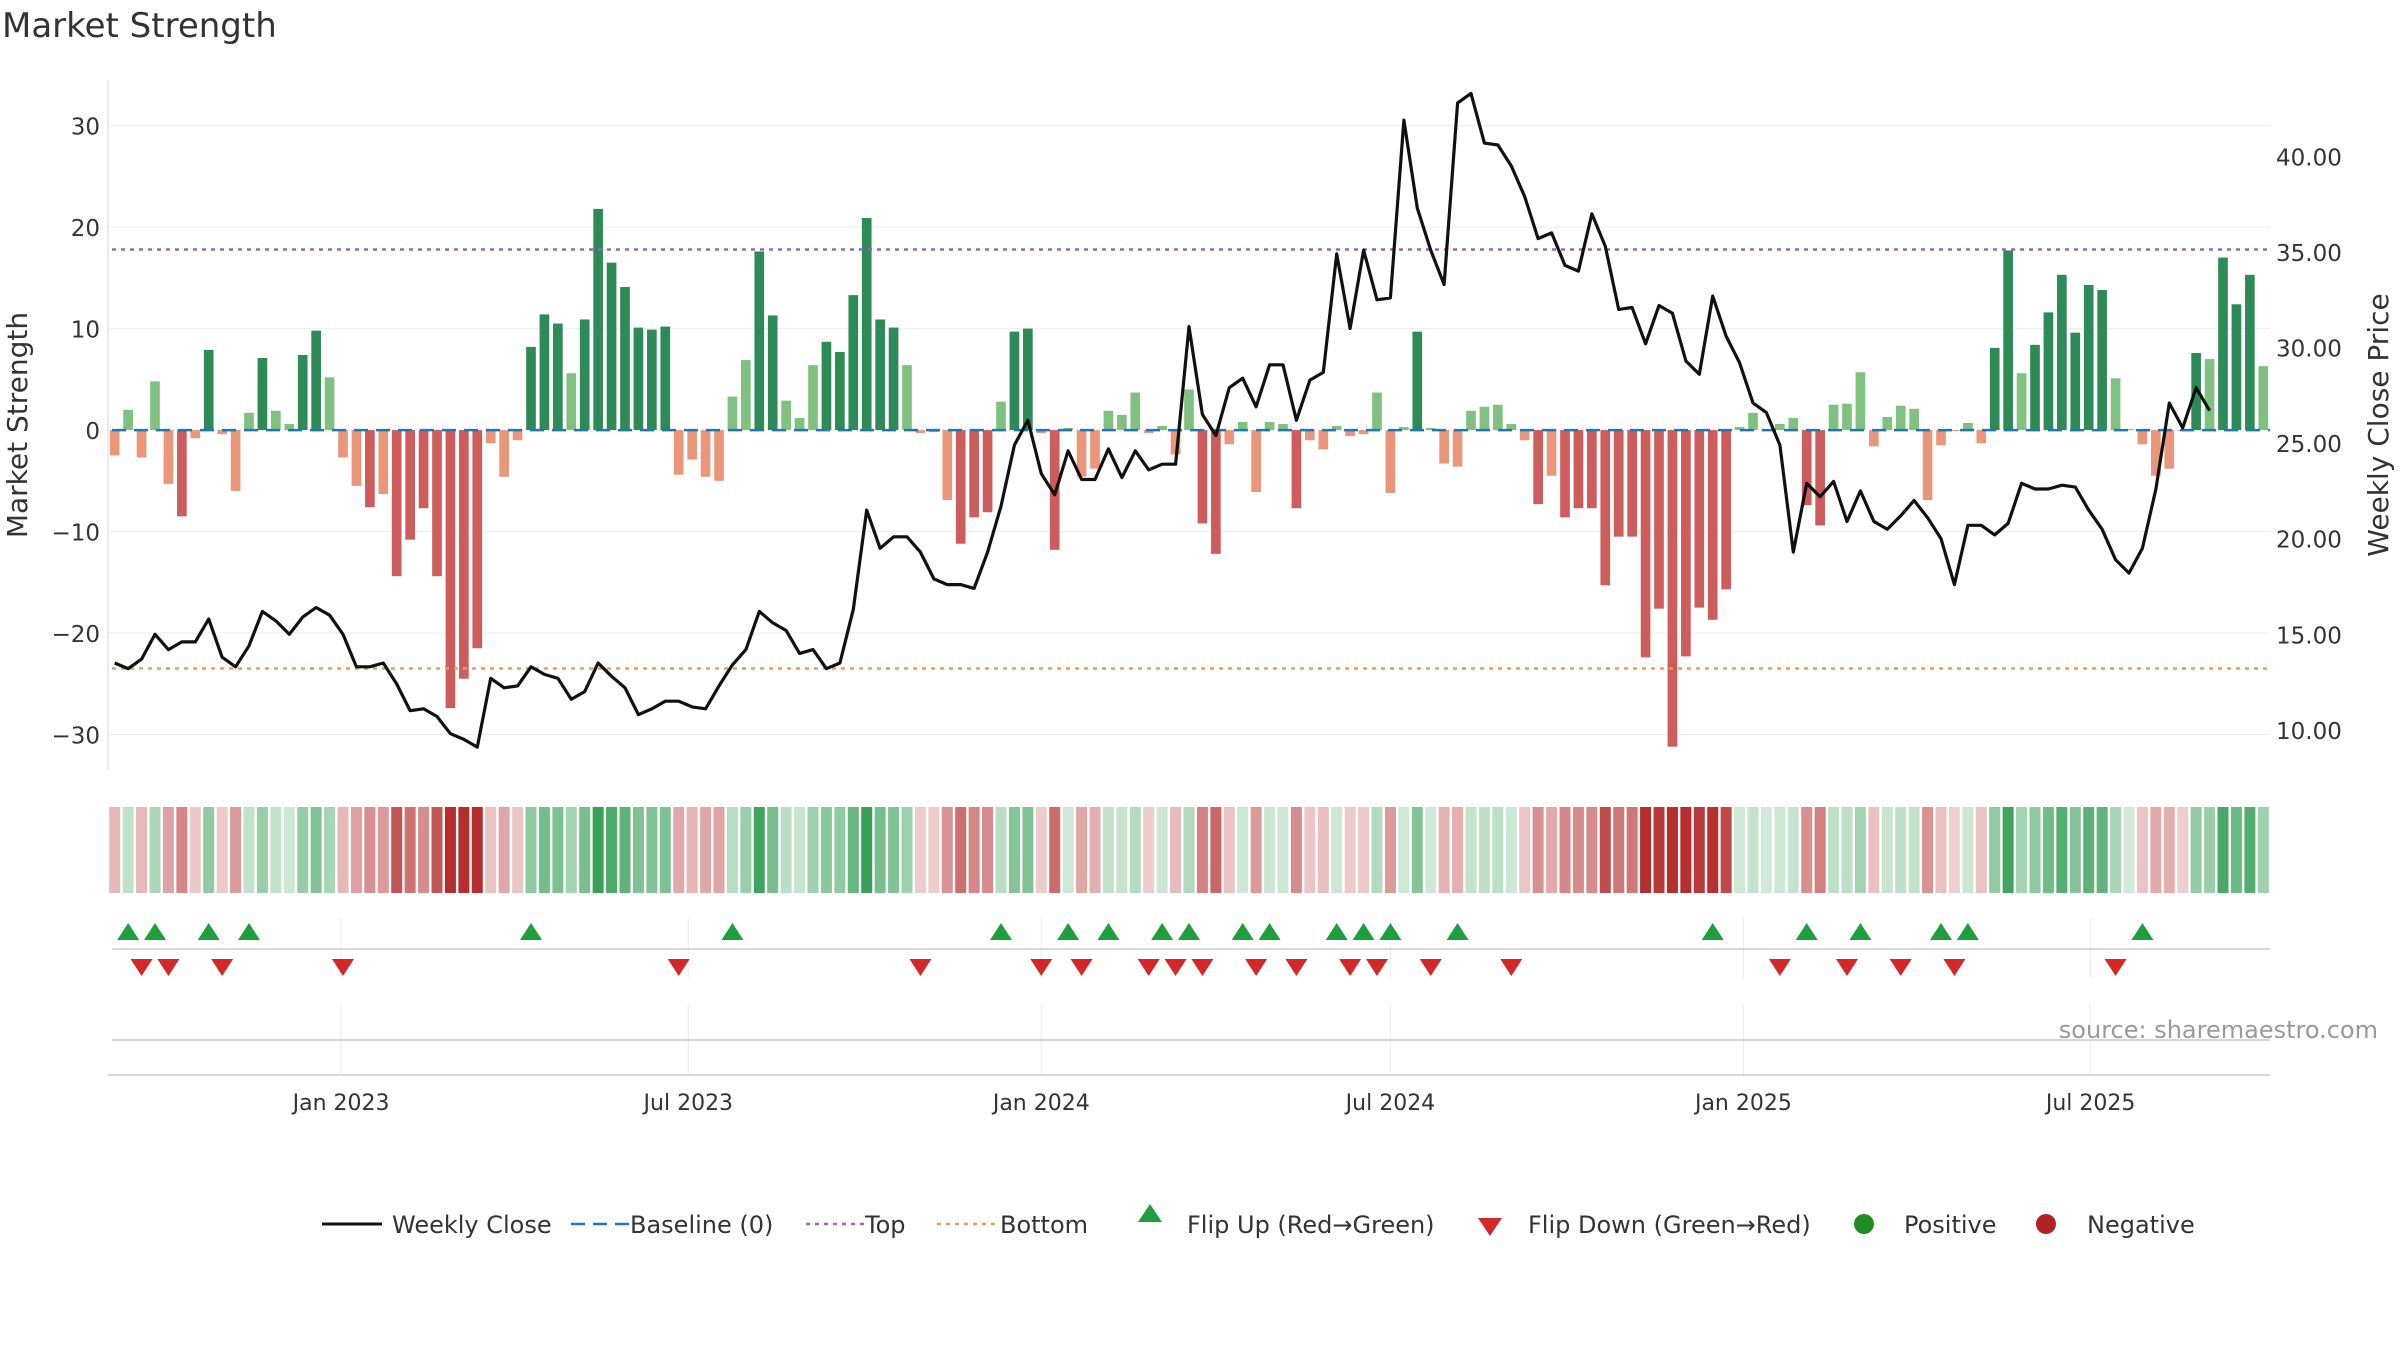 This screenshot has height=1354, width=2400. Describe the element at coordinates (2309, 732) in the screenshot. I see `y2-tick-label: 10.00` at that location.